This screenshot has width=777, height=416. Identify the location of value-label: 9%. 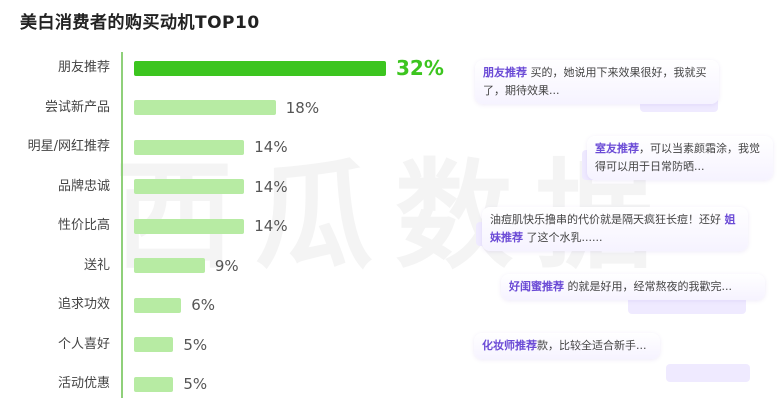
(226, 265).